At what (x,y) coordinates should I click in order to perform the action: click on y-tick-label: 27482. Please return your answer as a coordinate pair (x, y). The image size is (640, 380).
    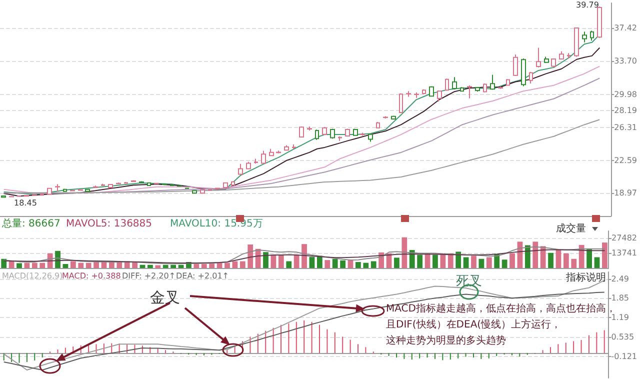
    Looking at the image, I should click on (625, 238).